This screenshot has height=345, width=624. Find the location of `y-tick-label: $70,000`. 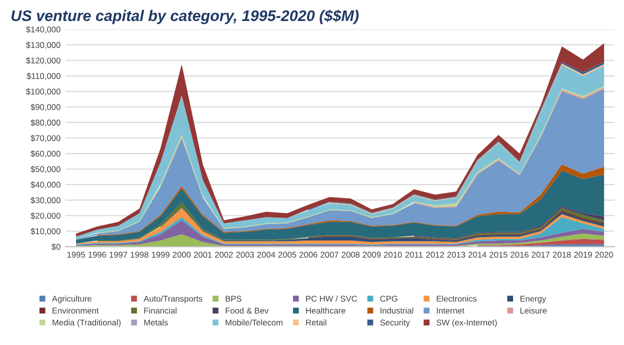

y-tick-label: $70,000 is located at coordinates (45, 138).